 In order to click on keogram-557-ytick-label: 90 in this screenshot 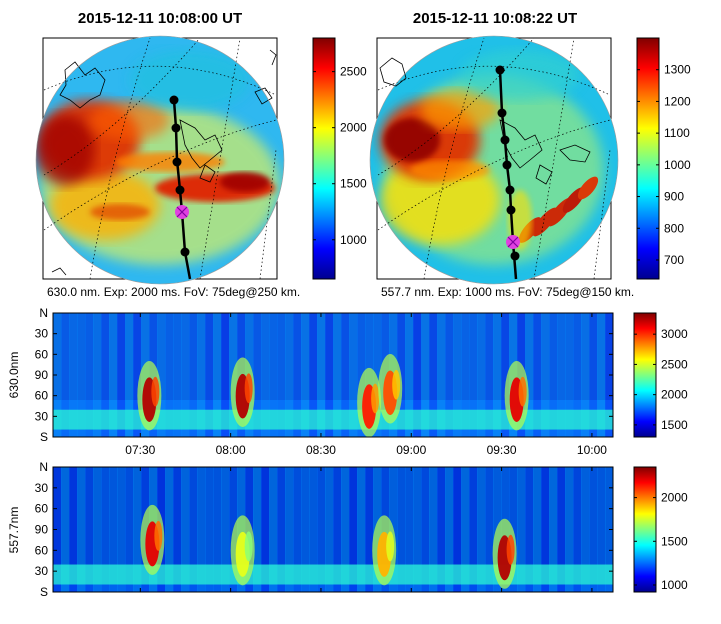, I will do `click(42, 530)`.